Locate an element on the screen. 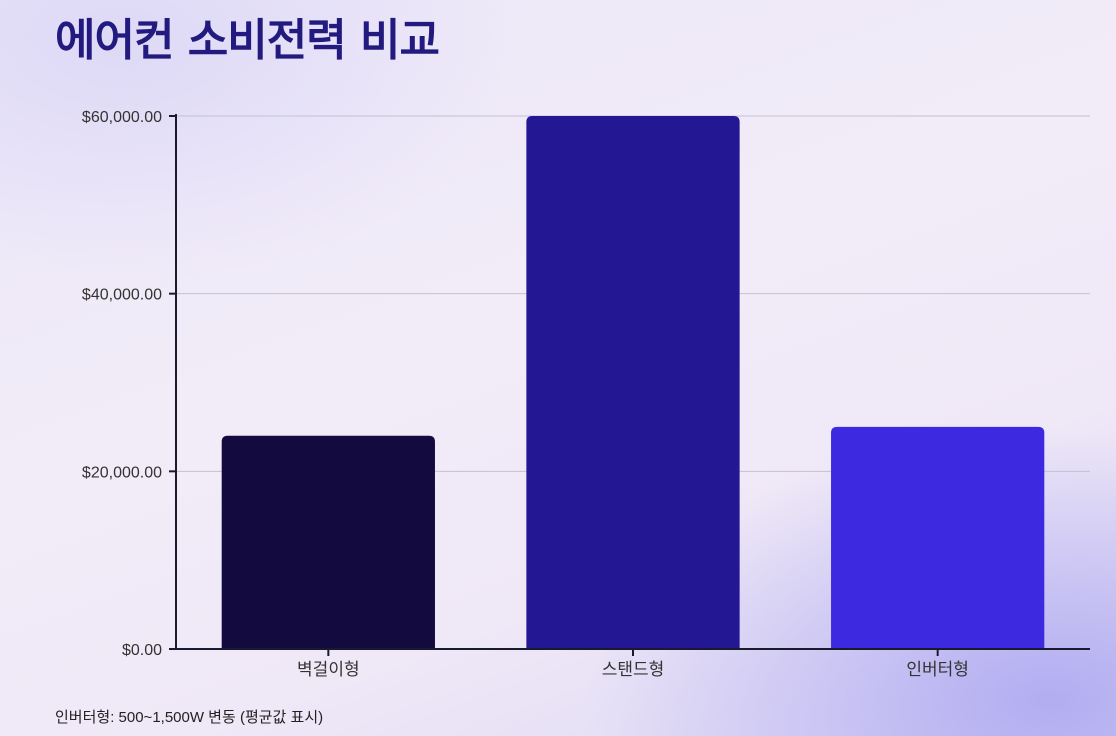 Image resolution: width=1116 pixels, height=736 pixels. chart-title: 에어컨 소비전력 비교 is located at coordinates (247, 40).